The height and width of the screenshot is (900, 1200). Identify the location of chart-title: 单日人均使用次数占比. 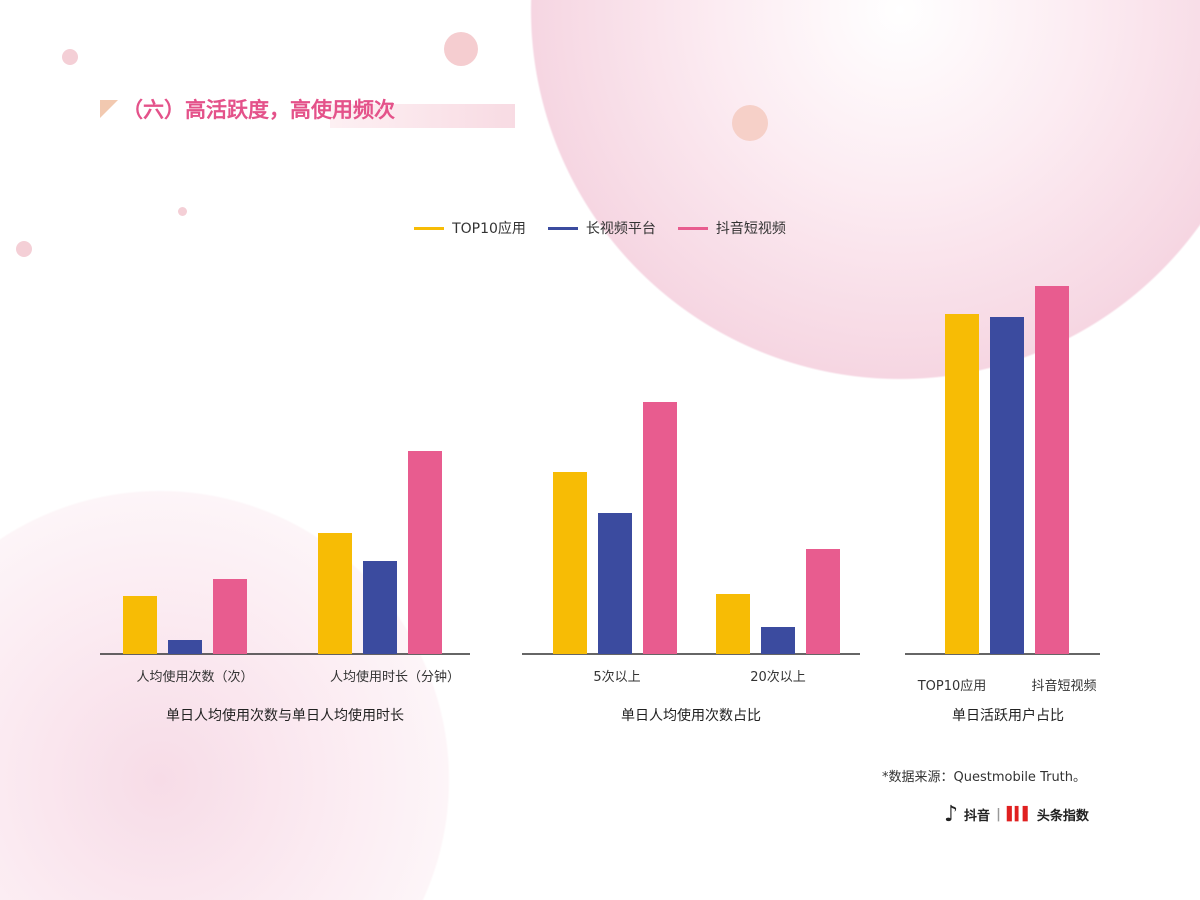
(691, 715).